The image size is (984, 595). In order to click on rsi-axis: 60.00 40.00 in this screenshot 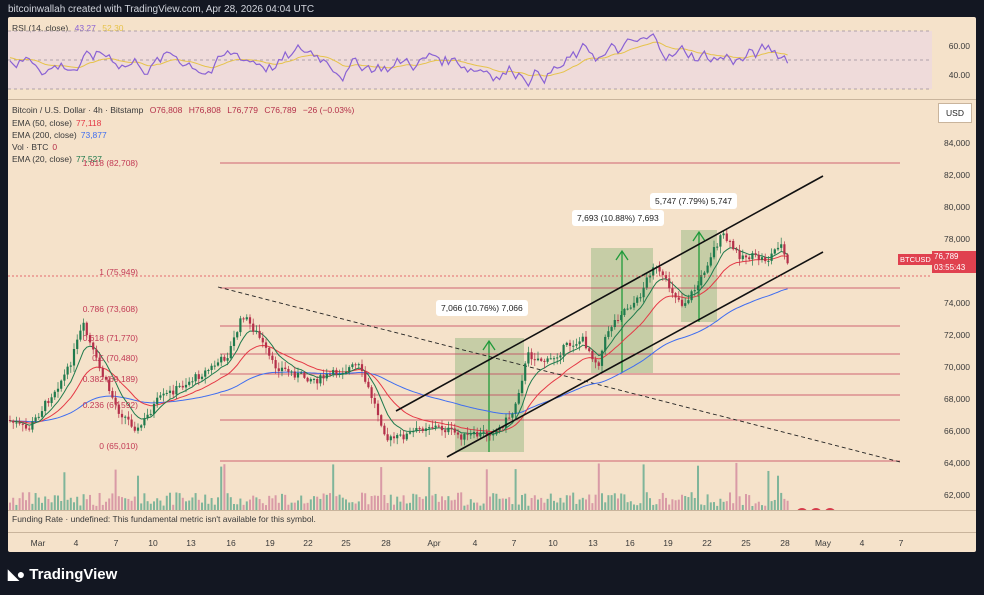, I will do `click(954, 57)`.